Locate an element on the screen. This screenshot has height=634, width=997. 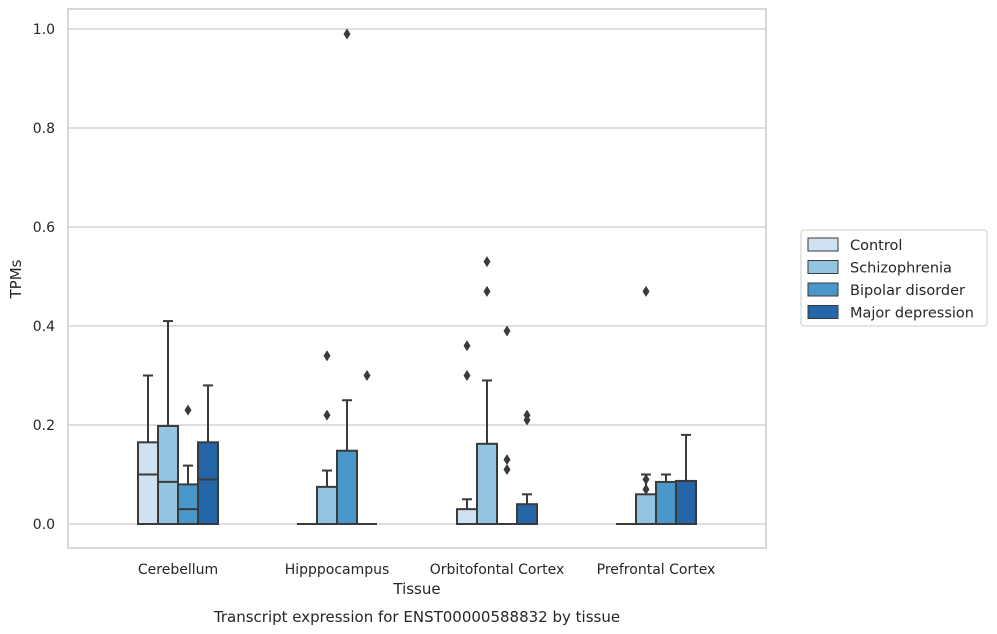
y-axis-label: TPMs is located at coordinates (16, 279).